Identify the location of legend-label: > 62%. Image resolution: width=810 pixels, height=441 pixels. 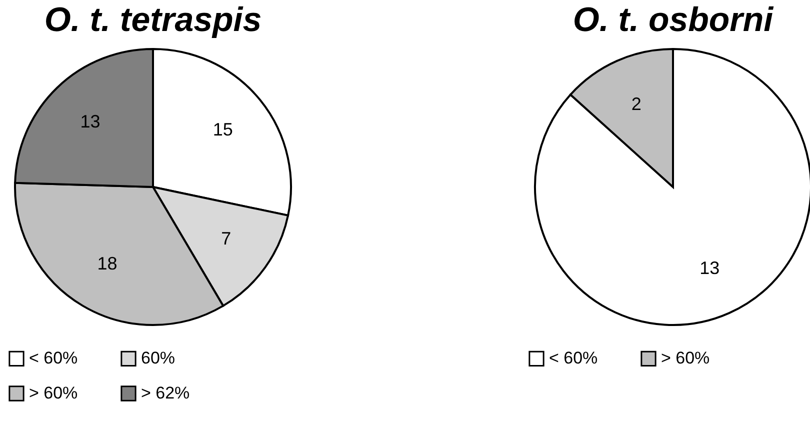
(165, 393).